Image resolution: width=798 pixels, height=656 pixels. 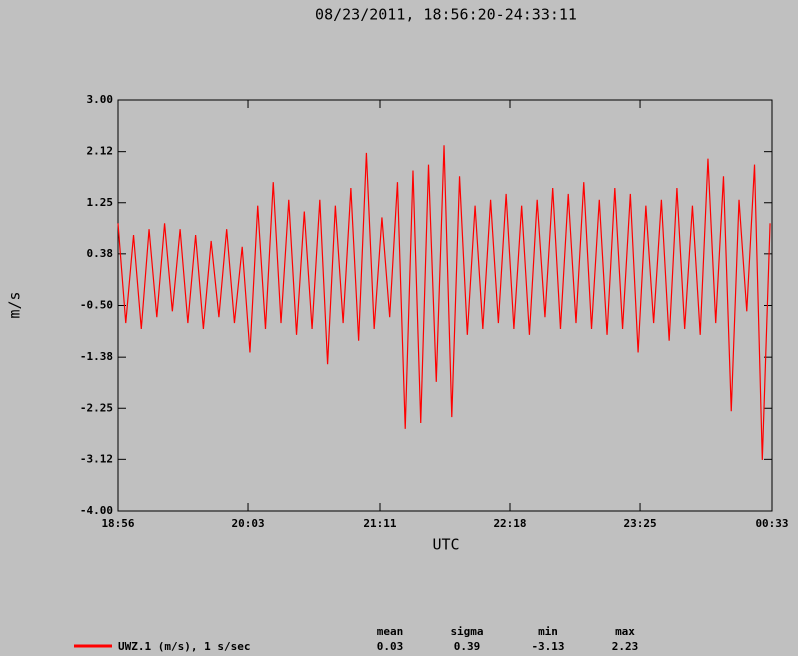 What do you see at coordinates (446, 15) in the screenshot?
I see `chart-title: 08/23/2011, 18:56:20-24:33:11` at bounding box center [446, 15].